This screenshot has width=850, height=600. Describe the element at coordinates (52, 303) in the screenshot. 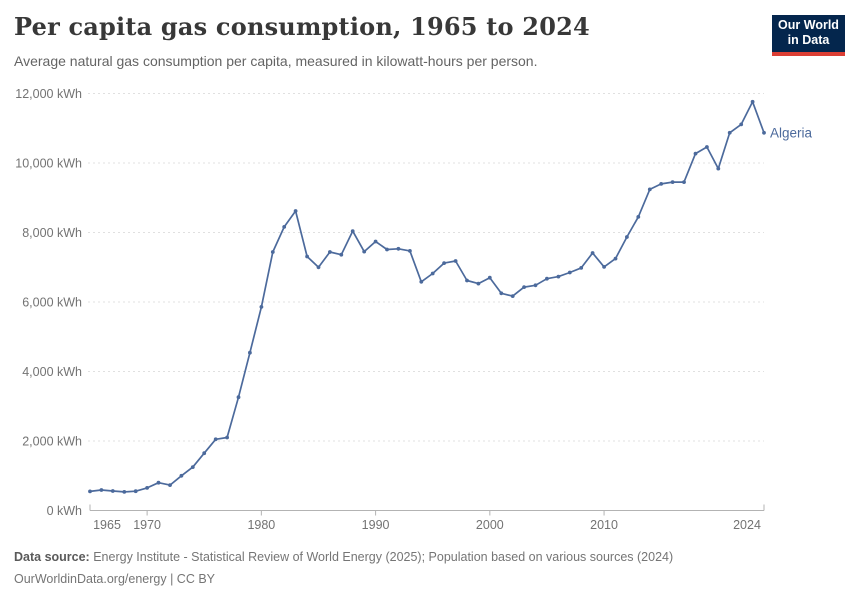

I see `y-axis-label: 6,000 kWh` at that location.